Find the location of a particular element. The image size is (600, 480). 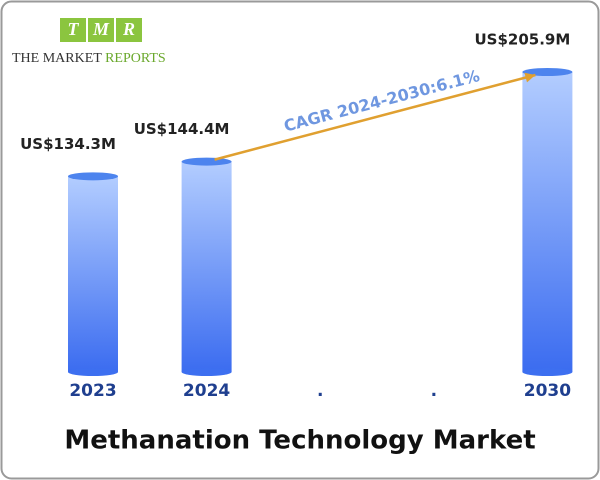

value-label: US$144.4M is located at coordinates (182, 129).